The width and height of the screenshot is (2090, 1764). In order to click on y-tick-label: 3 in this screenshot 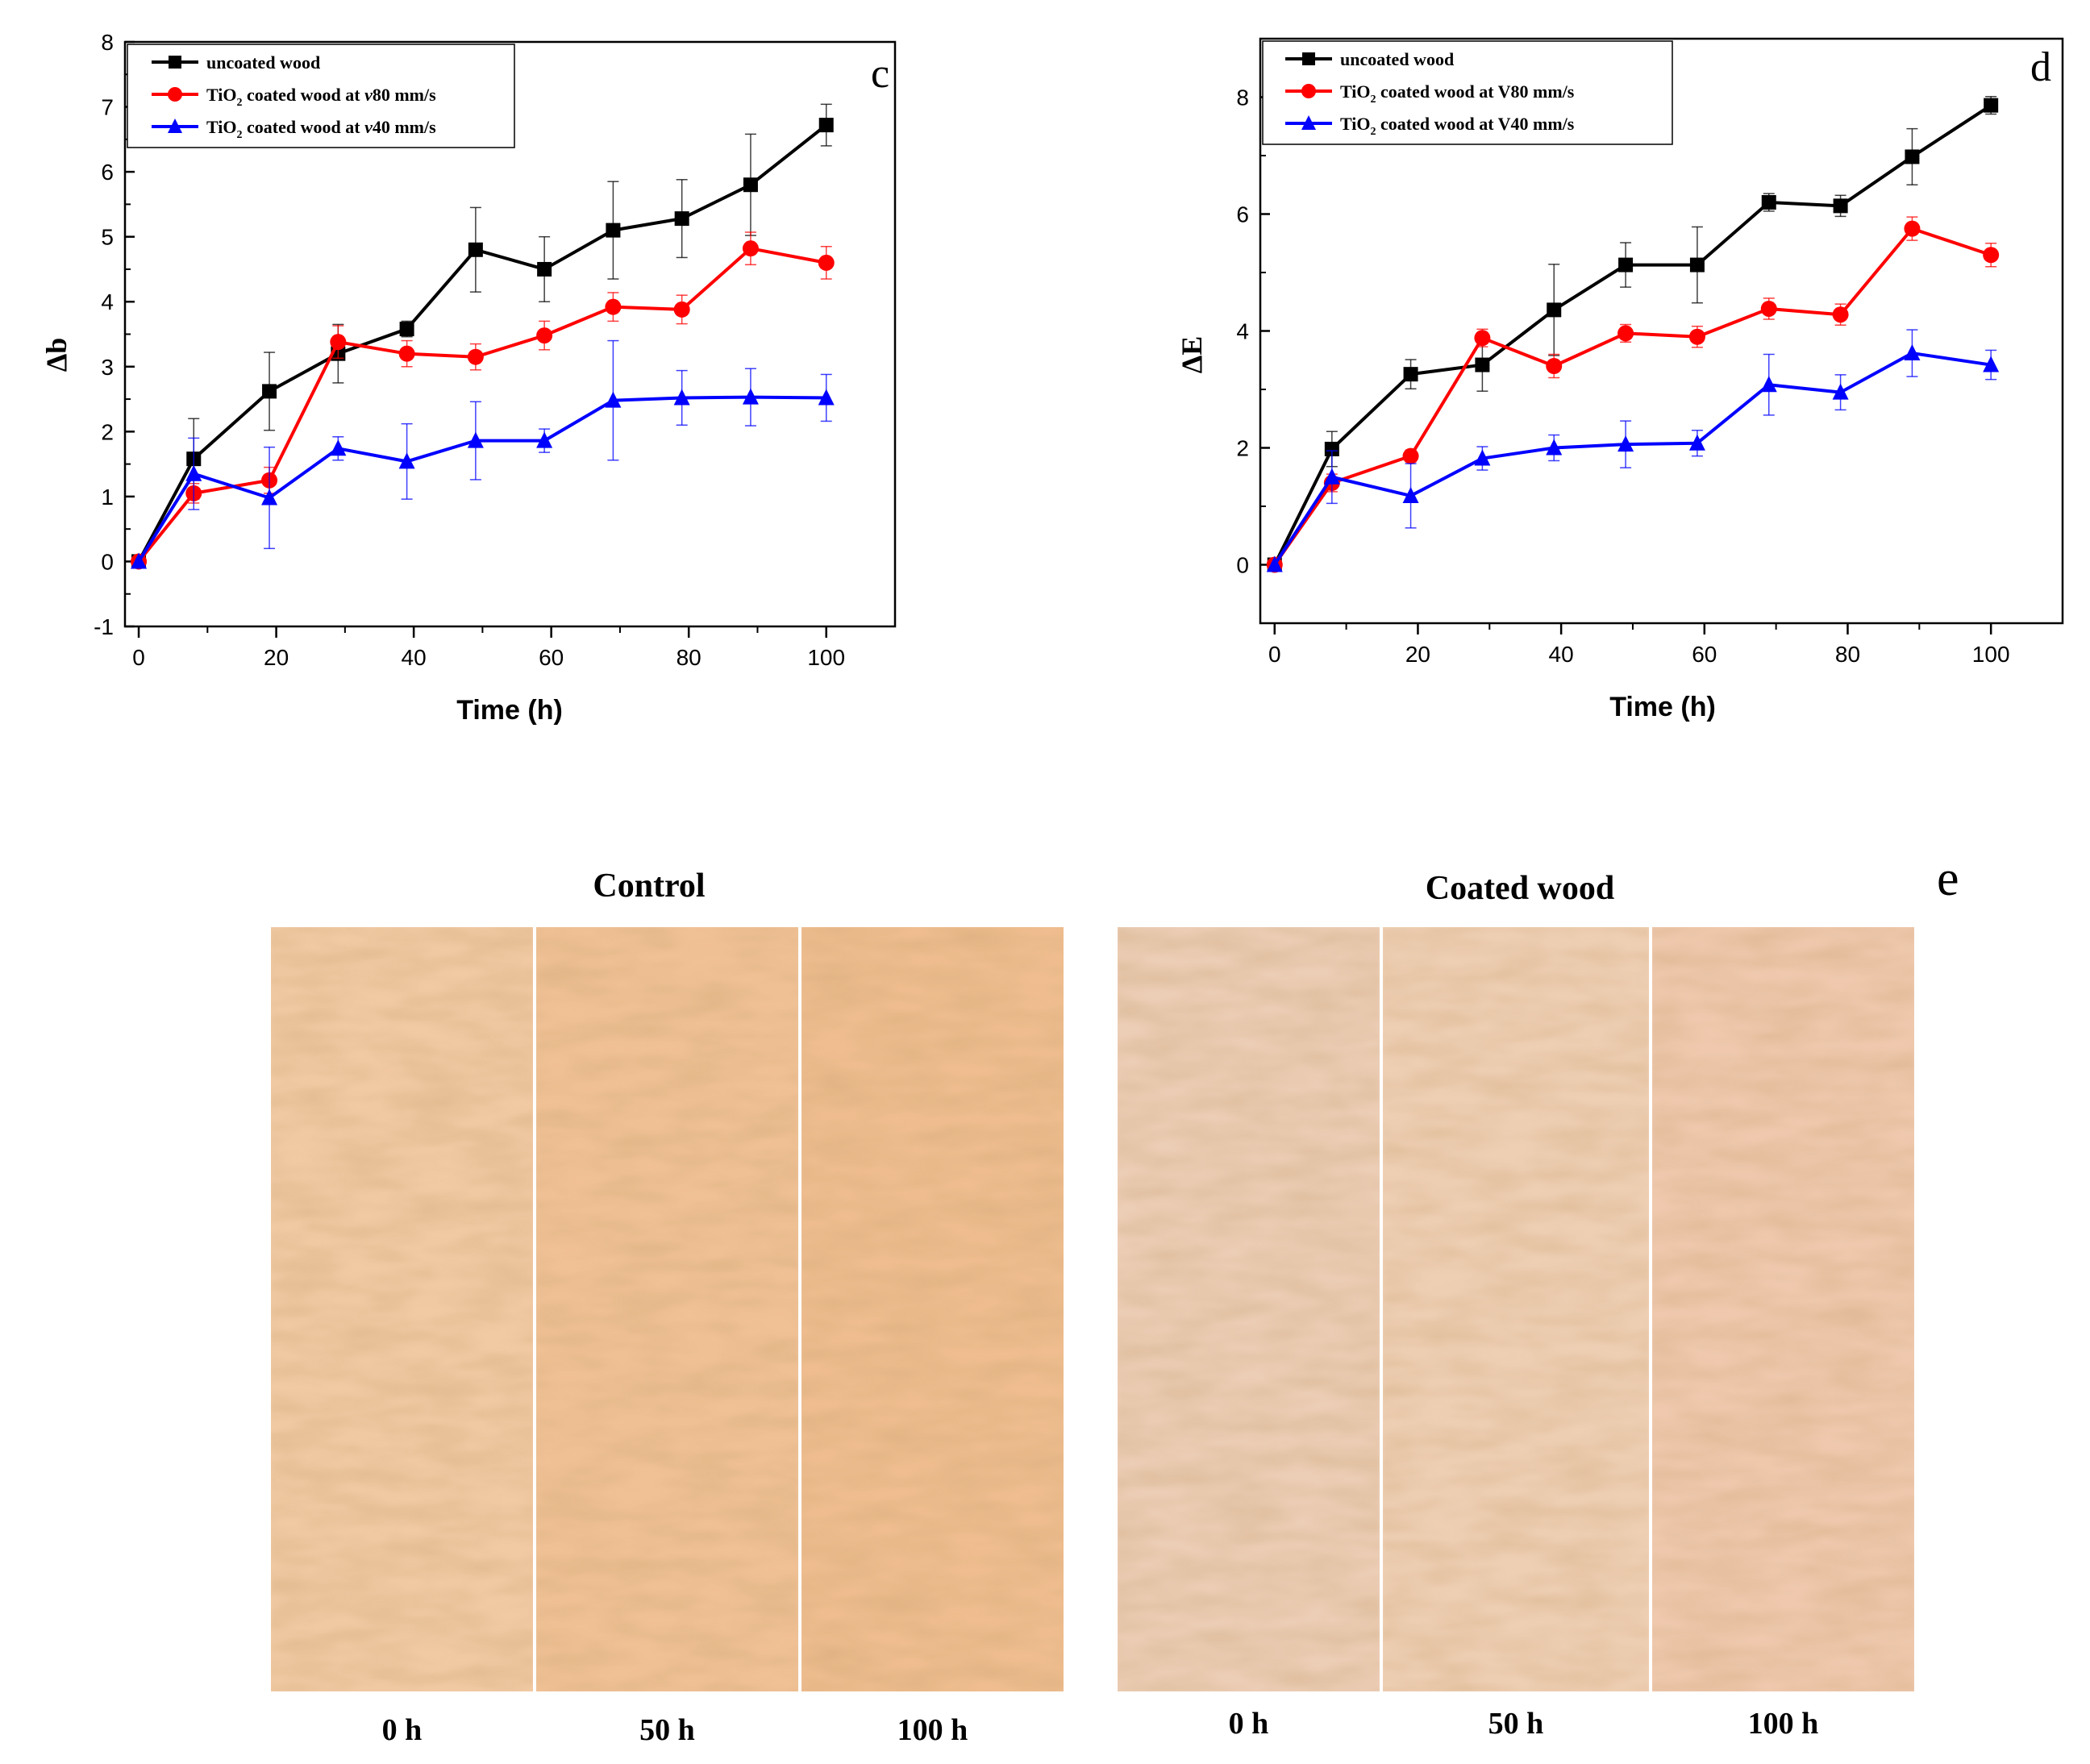, I will do `click(107, 367)`.